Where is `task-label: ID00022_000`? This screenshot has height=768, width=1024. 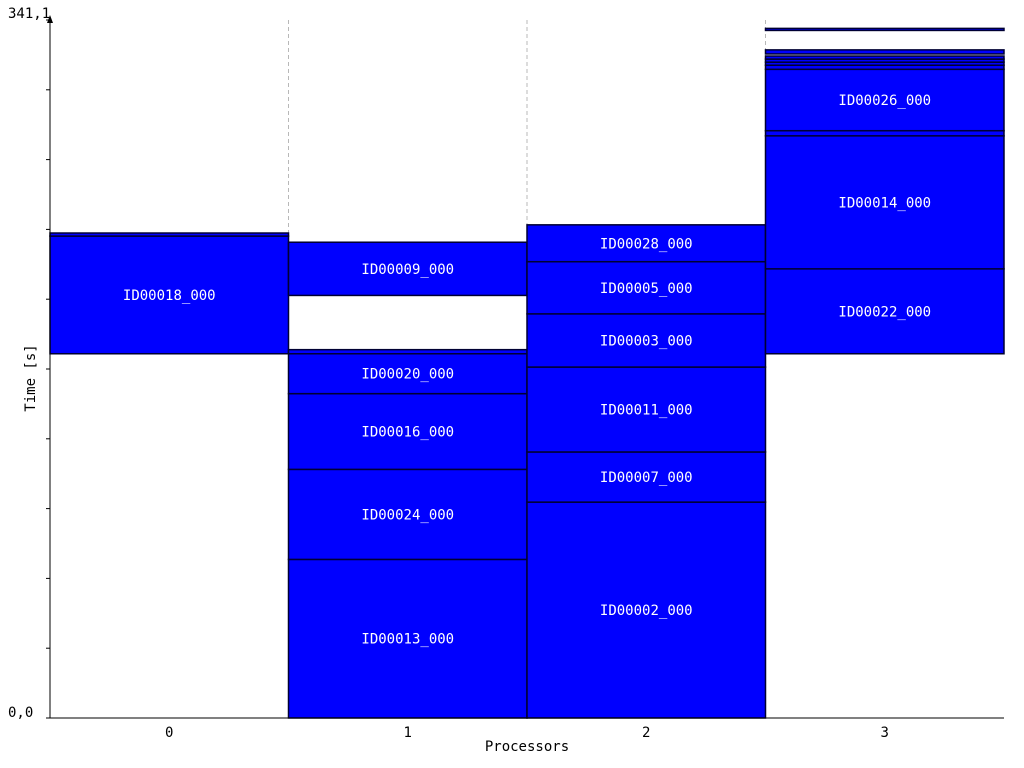
task-label: ID00022_000 is located at coordinates (884, 312).